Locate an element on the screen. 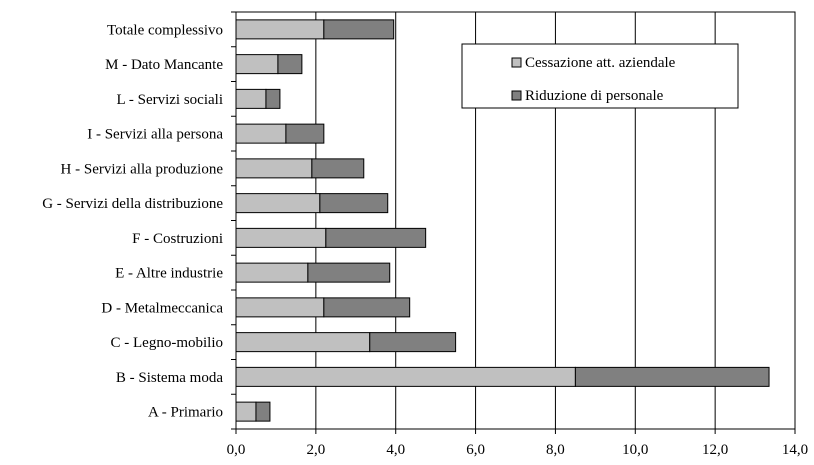 The image size is (814, 465). x-tick-labels: 0,0 2,0 4,0 6,0 8,0 10,0 12,0 14,0 is located at coordinates (518, 450).